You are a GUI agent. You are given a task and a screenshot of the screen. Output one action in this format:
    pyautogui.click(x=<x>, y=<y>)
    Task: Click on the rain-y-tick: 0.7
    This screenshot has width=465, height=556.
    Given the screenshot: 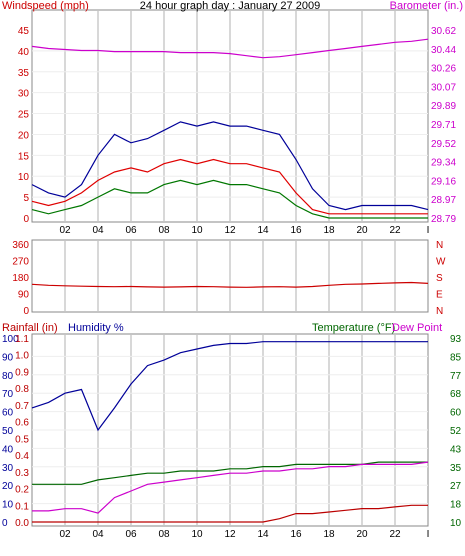 What is the action you would take?
    pyautogui.click(x=22, y=406)
    